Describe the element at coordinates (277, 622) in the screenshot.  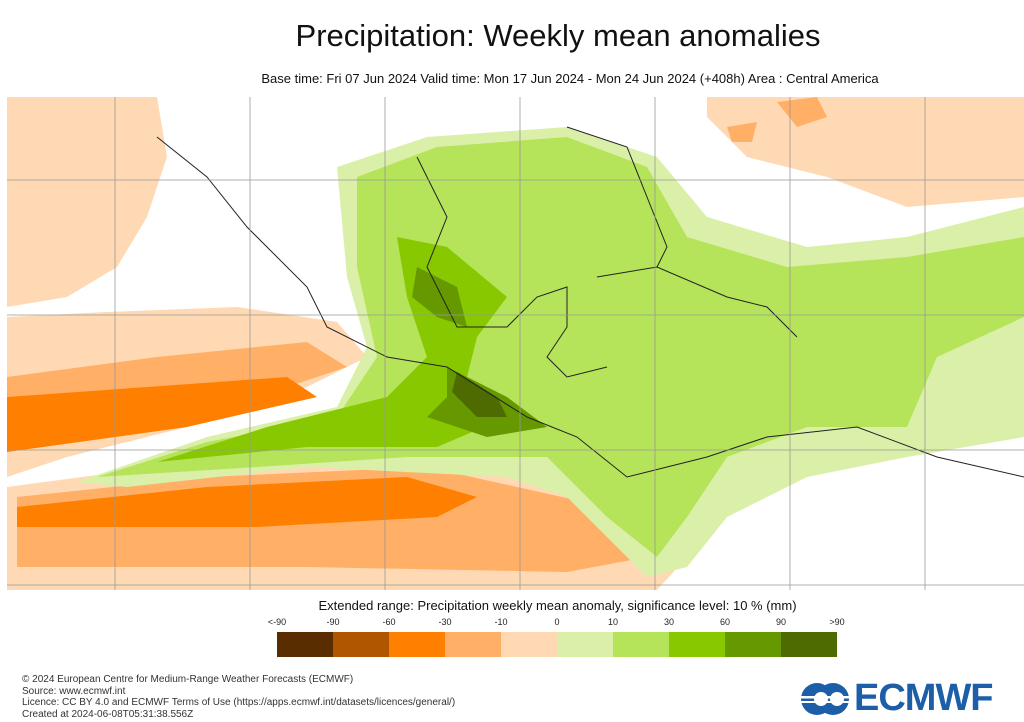
I see `legend-label: <-90` at that location.